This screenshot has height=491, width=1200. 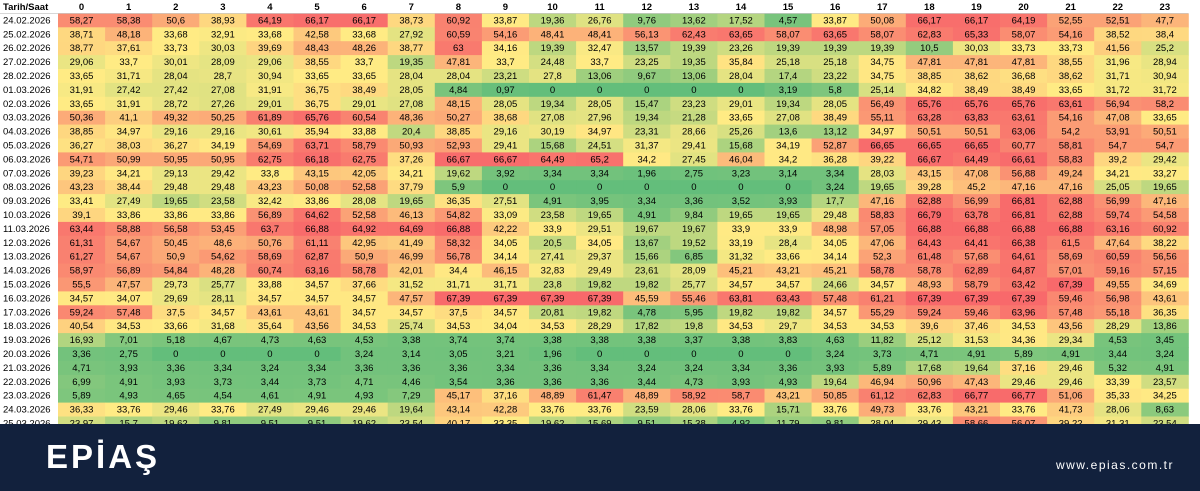 What do you see at coordinates (317, 132) in the screenshot?
I see `cell-value: 35,94` at bounding box center [317, 132].